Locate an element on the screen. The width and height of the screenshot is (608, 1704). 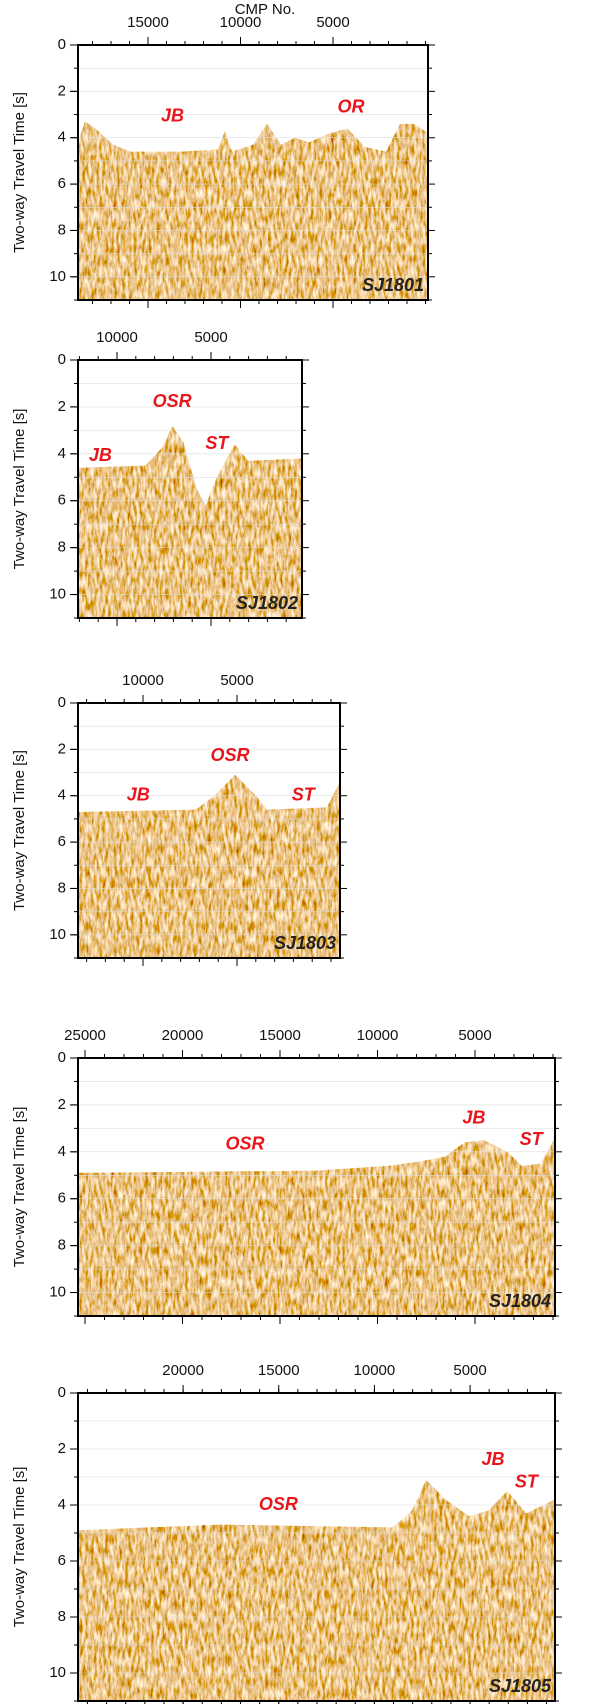
panel-id: SJ1805 is located at coordinates (520, 1686).